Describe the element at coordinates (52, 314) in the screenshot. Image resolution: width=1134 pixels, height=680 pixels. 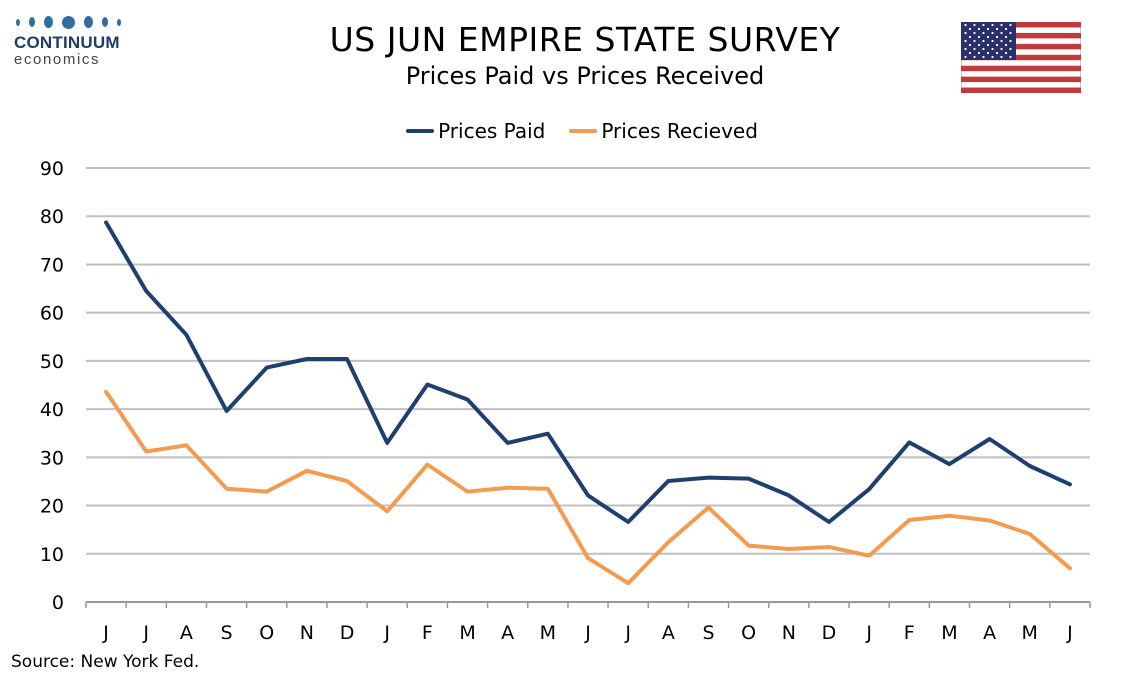
I see `y-tick-label: 60` at that location.